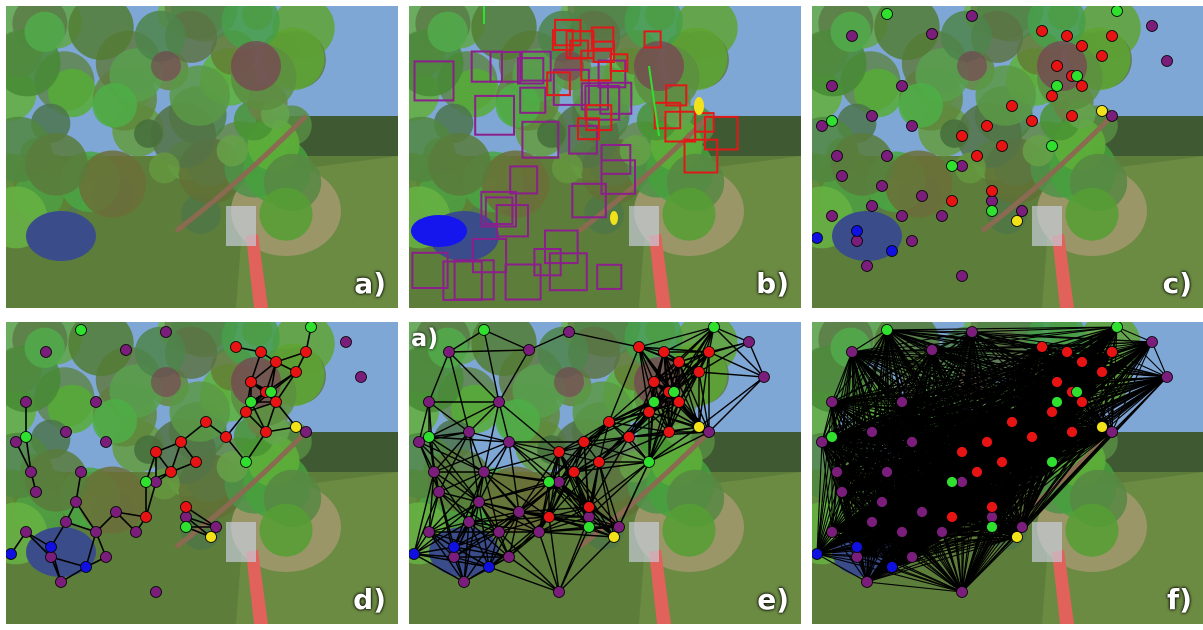 The height and width of the screenshot is (630, 1203). Describe the element at coordinates (772, 283) in the screenshot. I see `panel-label: b)` at that location.